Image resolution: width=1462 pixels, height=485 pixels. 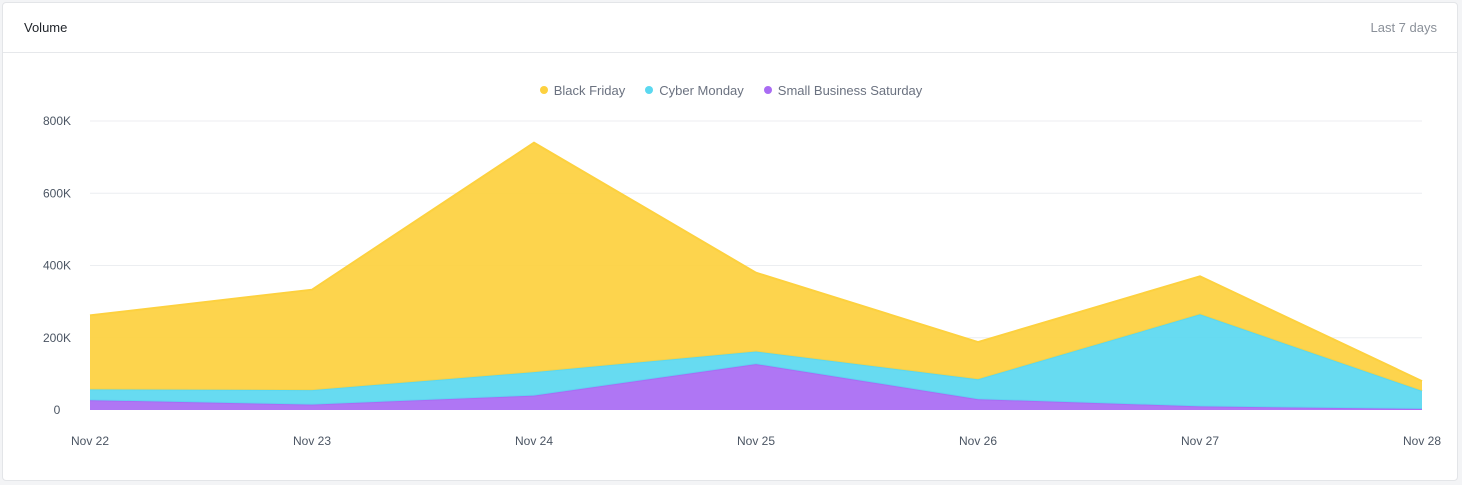 I want to click on x-tick-label: Nov 25, so click(x=756, y=441).